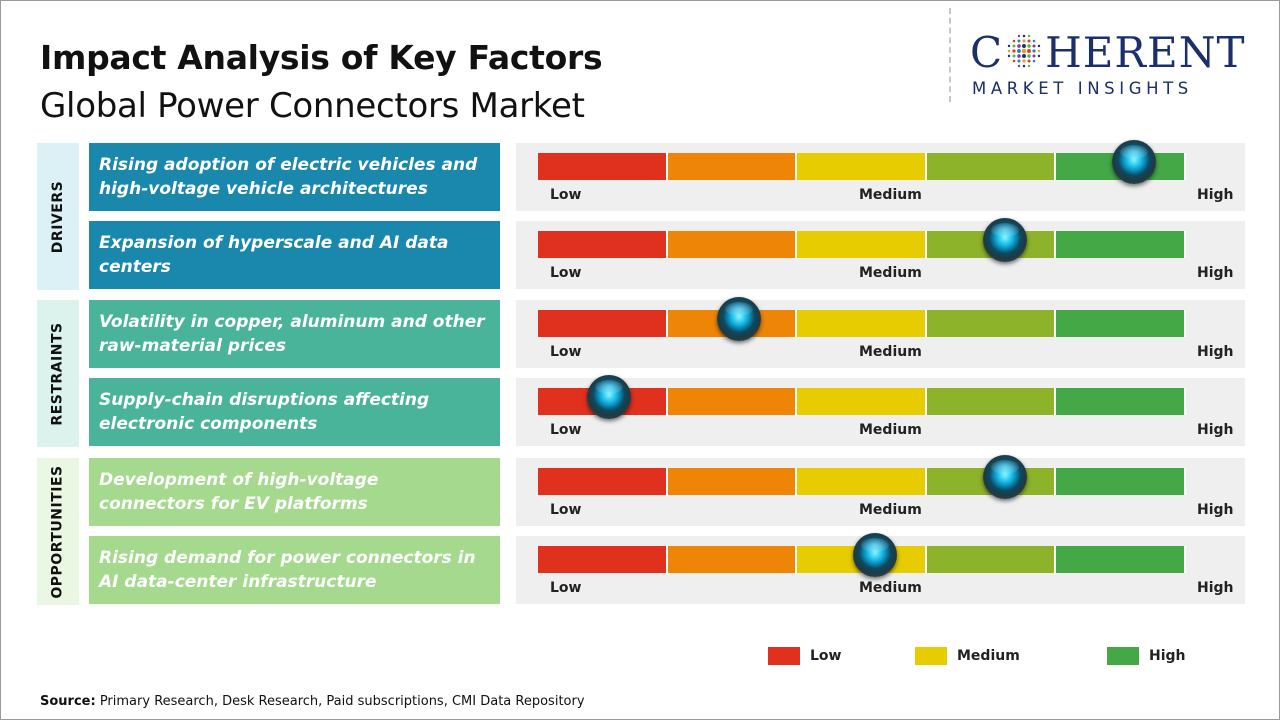 The image size is (1280, 720). What do you see at coordinates (1082, 88) in the screenshot?
I see `logo-tagline: MARKET INSIGHTS` at bounding box center [1082, 88].